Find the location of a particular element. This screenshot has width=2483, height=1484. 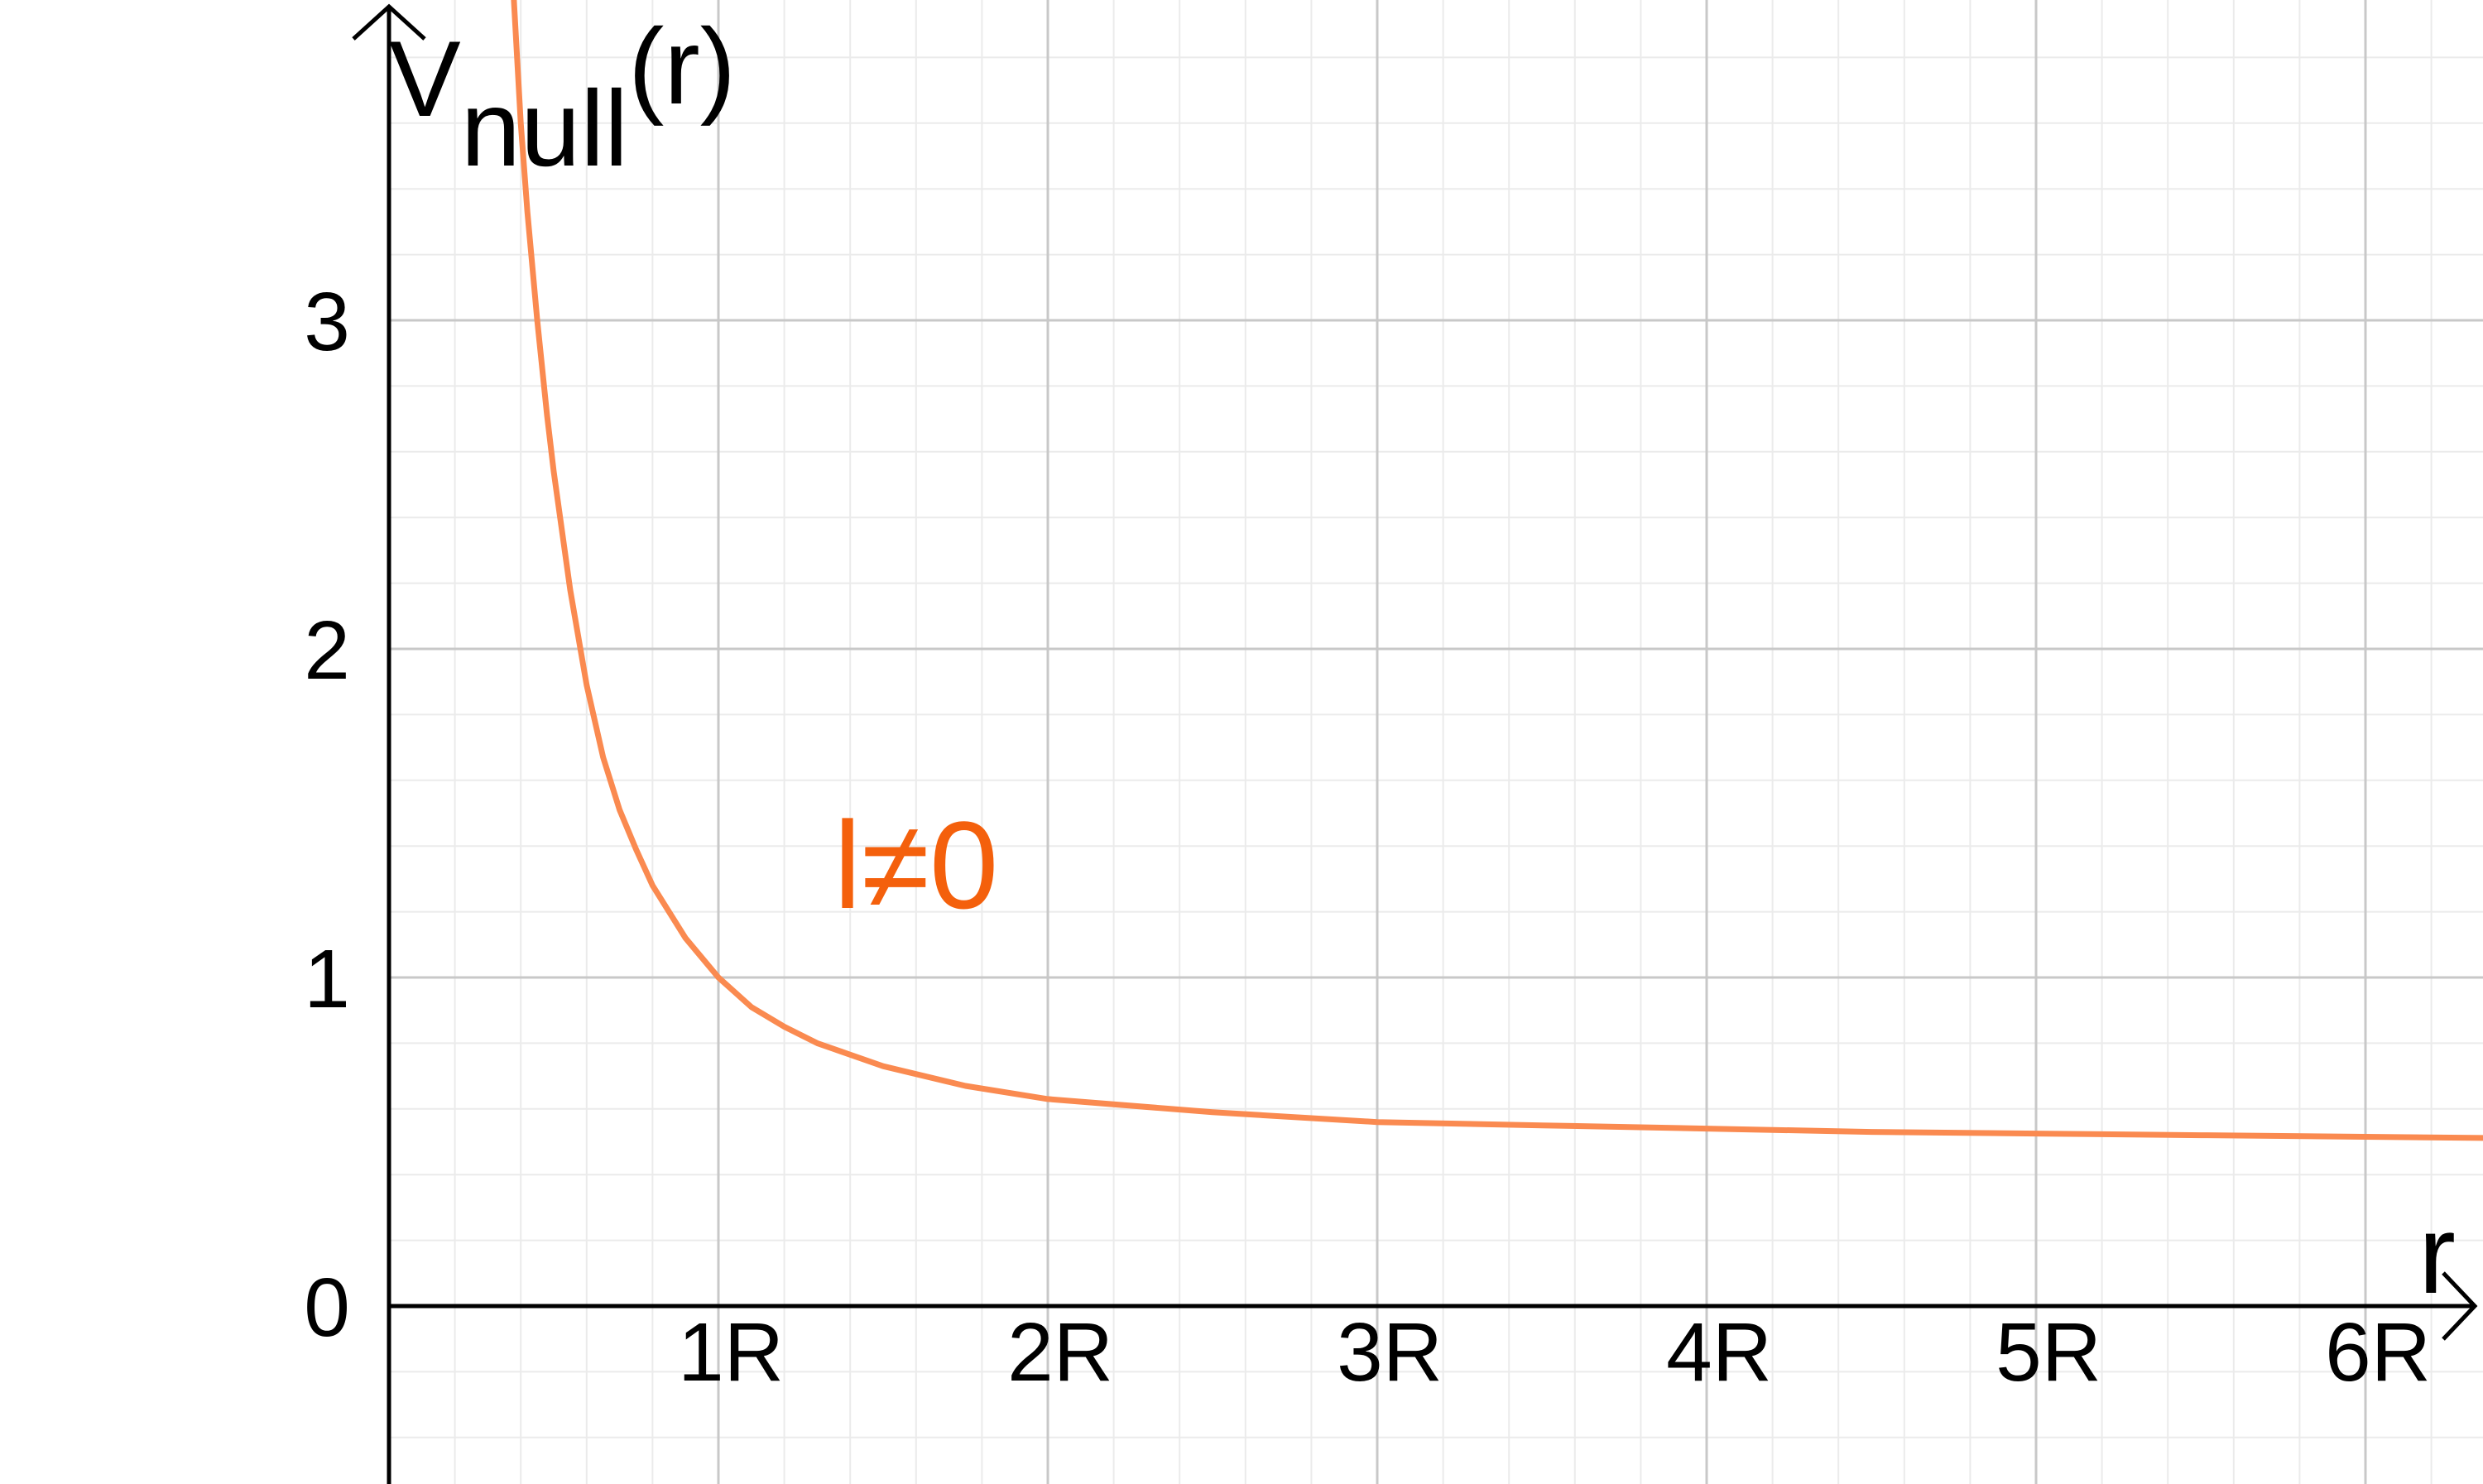

x-tick-label: 5R is located at coordinates (2048, 1352).